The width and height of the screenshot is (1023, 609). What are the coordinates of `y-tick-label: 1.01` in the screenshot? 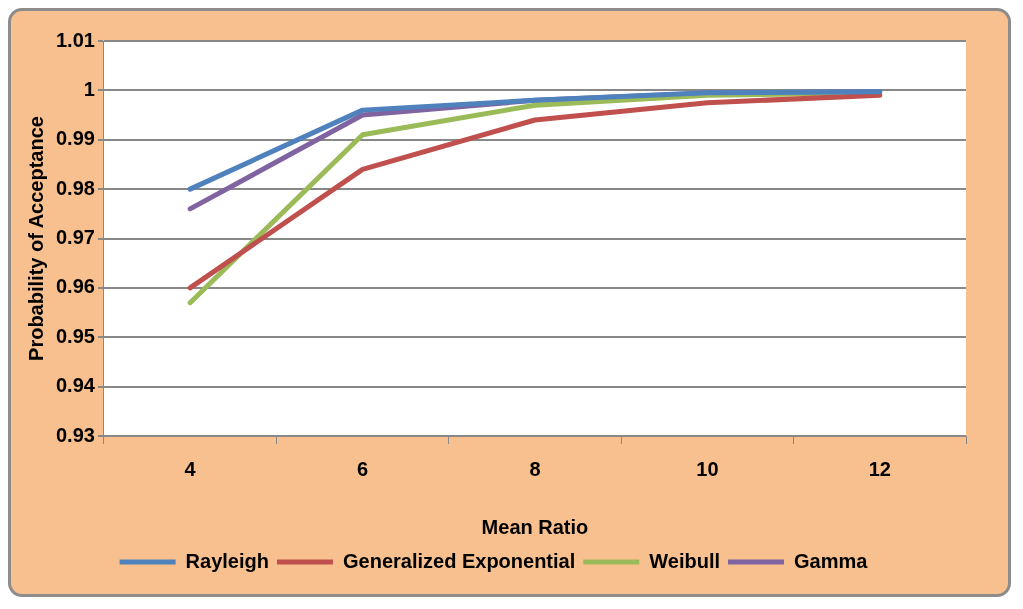 It's located at (75, 39).